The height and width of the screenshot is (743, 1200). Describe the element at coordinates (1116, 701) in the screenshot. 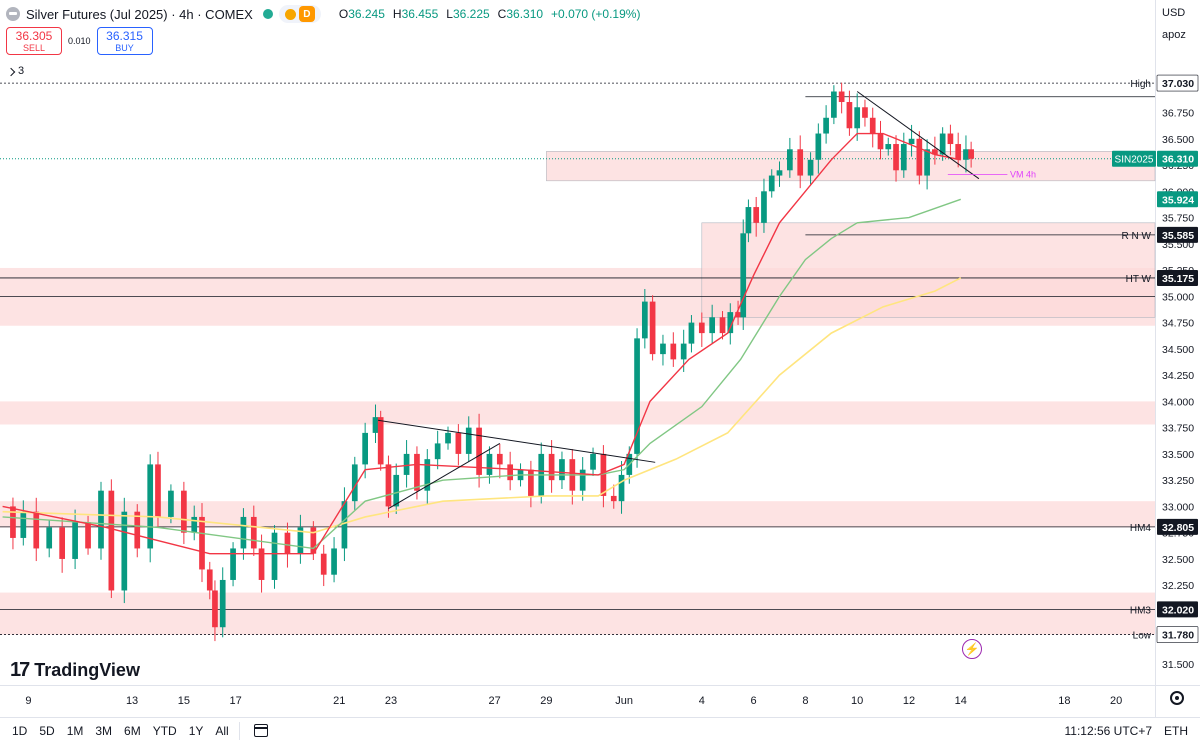

I see `time-label-16: 20` at that location.